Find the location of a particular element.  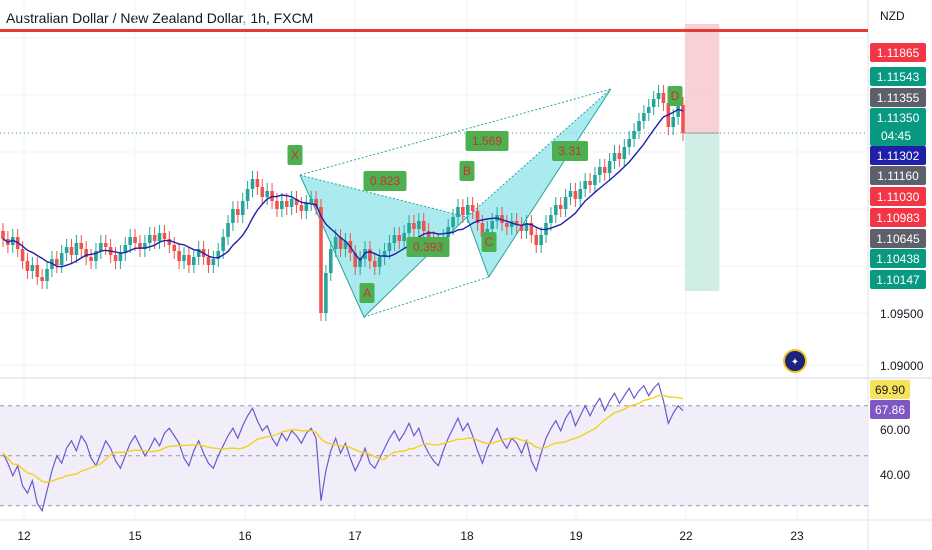

pattern-point-c-box is located at coordinates (489, 242).